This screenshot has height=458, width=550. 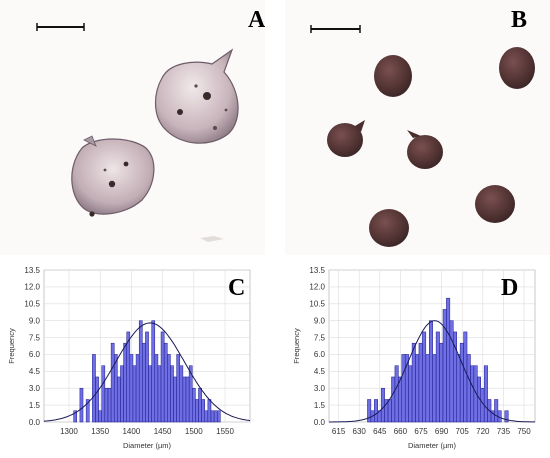 I want to click on y-tick-label: 3.0, so click(x=320, y=388).